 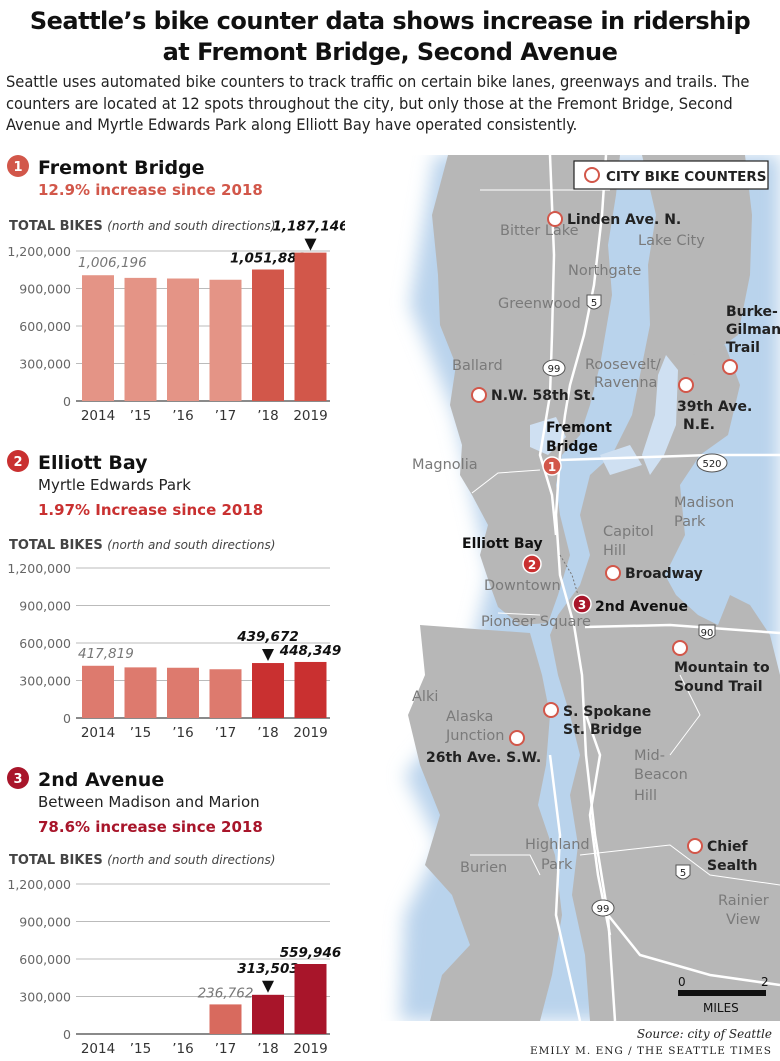 I want to click on counter-26th: 26th Ave. S.W., so click(x=483, y=758).